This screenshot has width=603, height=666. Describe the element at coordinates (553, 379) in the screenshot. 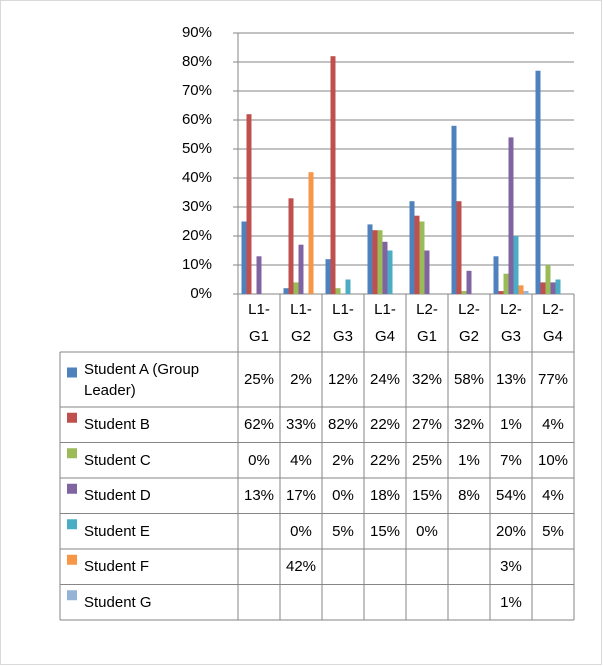

I see `table-value: 77%` at that location.